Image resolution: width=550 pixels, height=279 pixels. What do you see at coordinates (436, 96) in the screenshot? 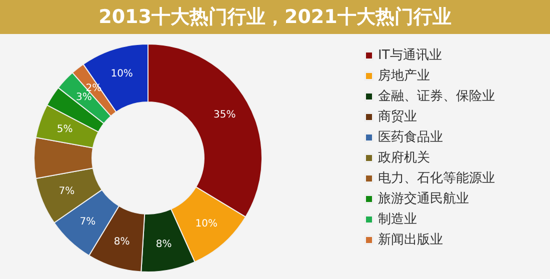
I see `legend-label: 金融、证券、保险业` at bounding box center [436, 96].